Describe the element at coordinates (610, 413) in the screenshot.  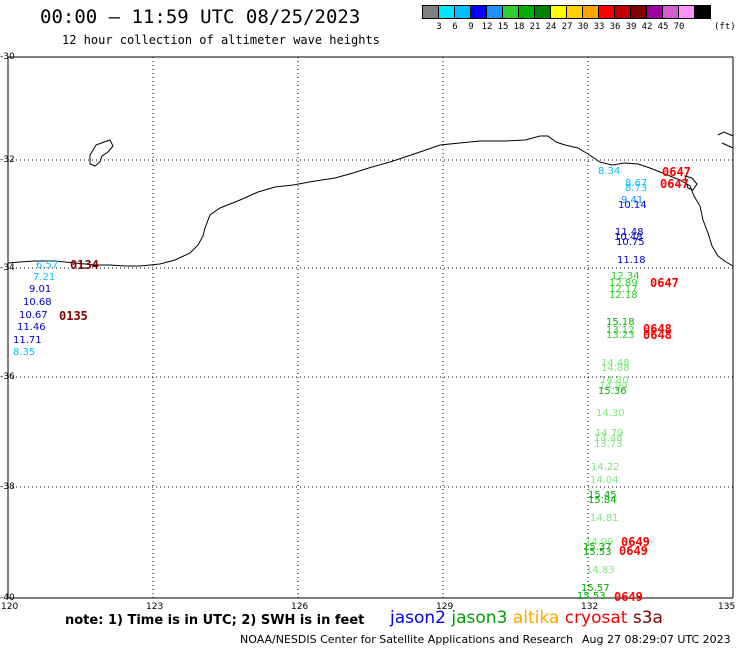
I see `wave-height-reading: 14.30` at that location.